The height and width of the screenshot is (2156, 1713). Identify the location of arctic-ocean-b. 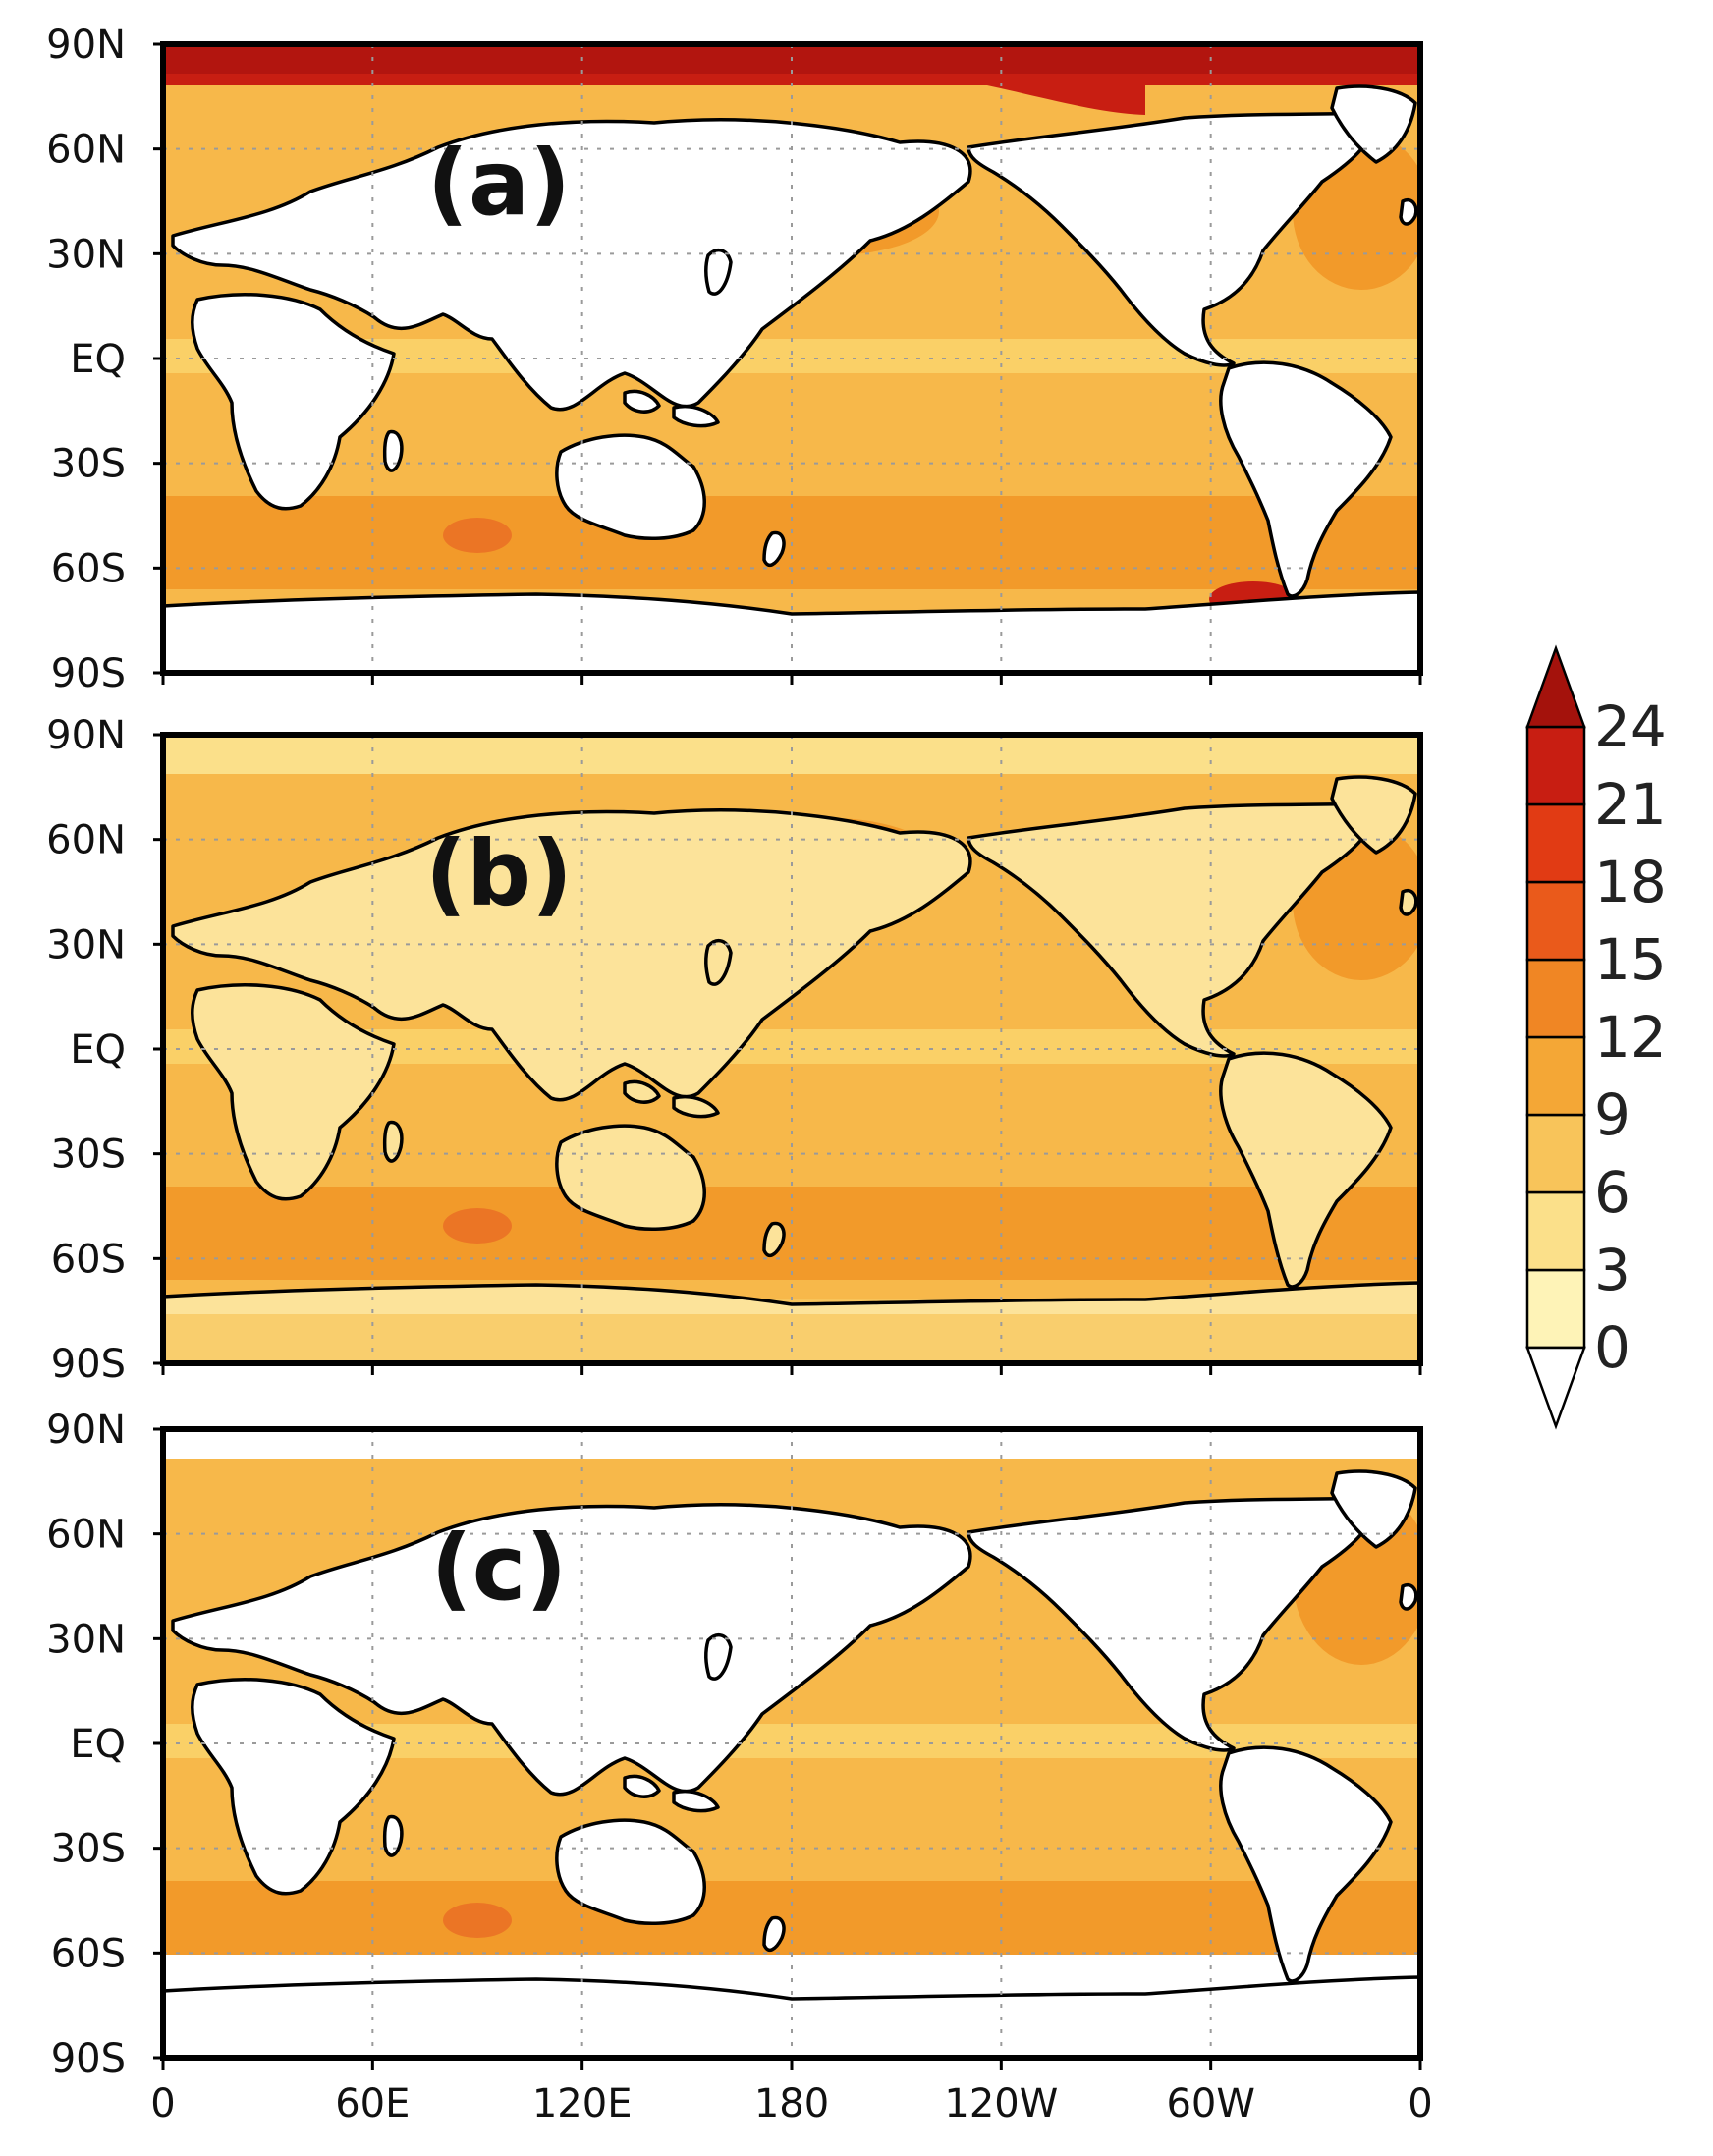
(791, 754).